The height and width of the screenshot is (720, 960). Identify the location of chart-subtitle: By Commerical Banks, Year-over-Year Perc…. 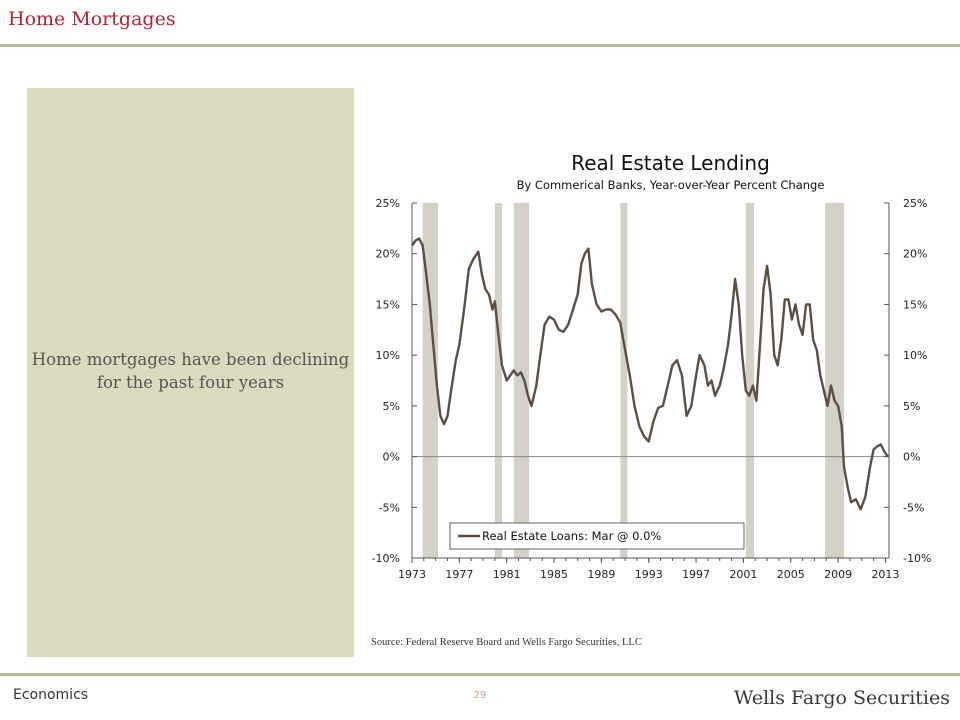
(671, 185).